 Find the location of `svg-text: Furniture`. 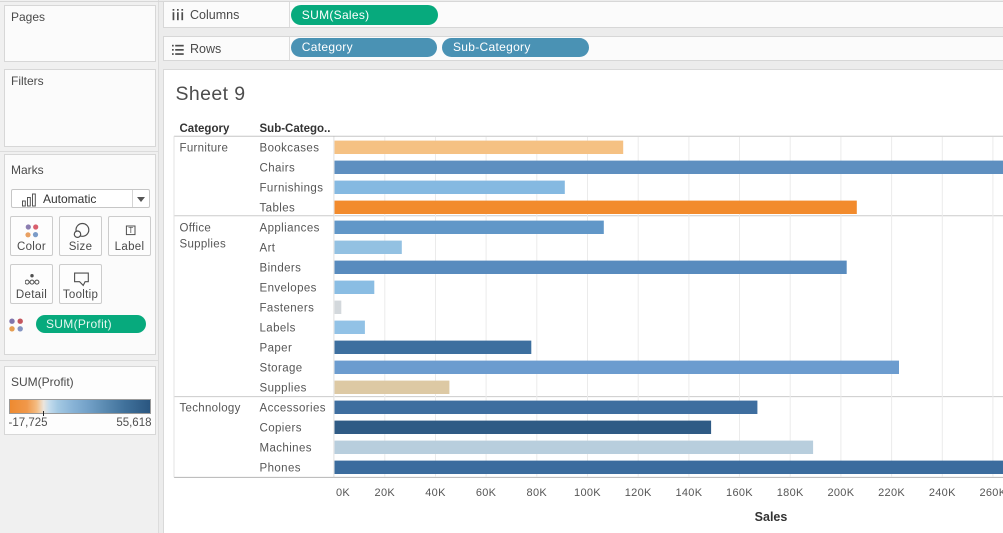

svg-text: Furniture is located at coordinates (204, 148).